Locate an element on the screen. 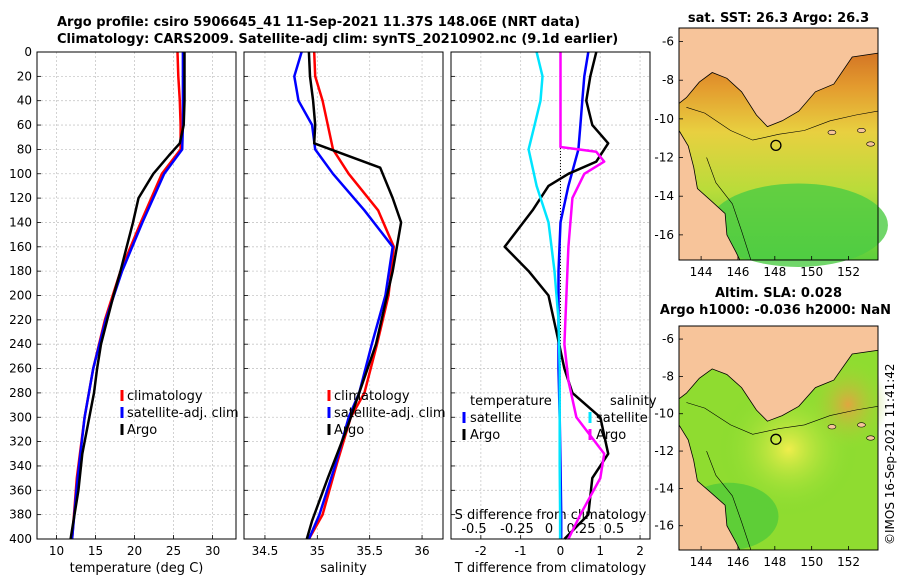 Image resolution: width=900 pixels, height=580 pixels. x-tick-label: 10 is located at coordinates (56, 551).